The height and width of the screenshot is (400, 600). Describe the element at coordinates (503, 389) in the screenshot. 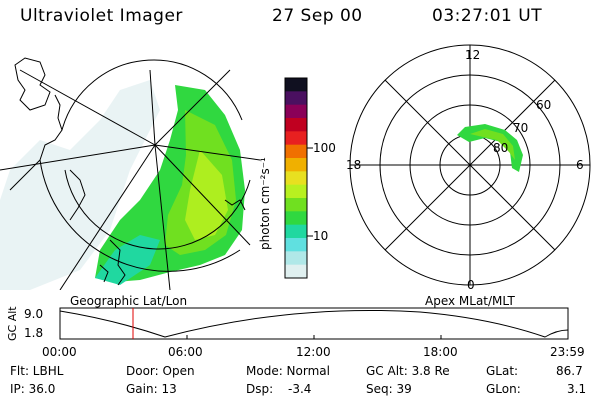

I see `glon-label: GLon:` at that location.